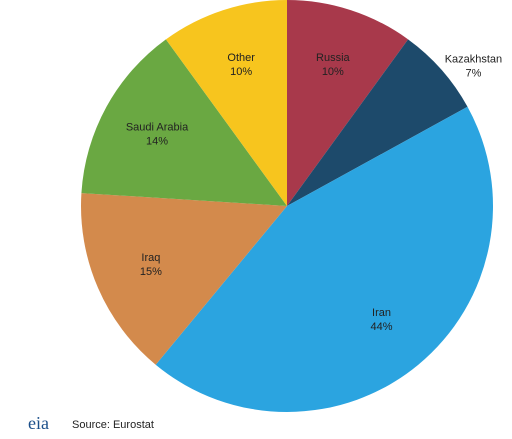 This screenshot has width=512, height=439. What do you see at coordinates (241, 58) in the screenshot?
I see `slice-label: Other` at bounding box center [241, 58].